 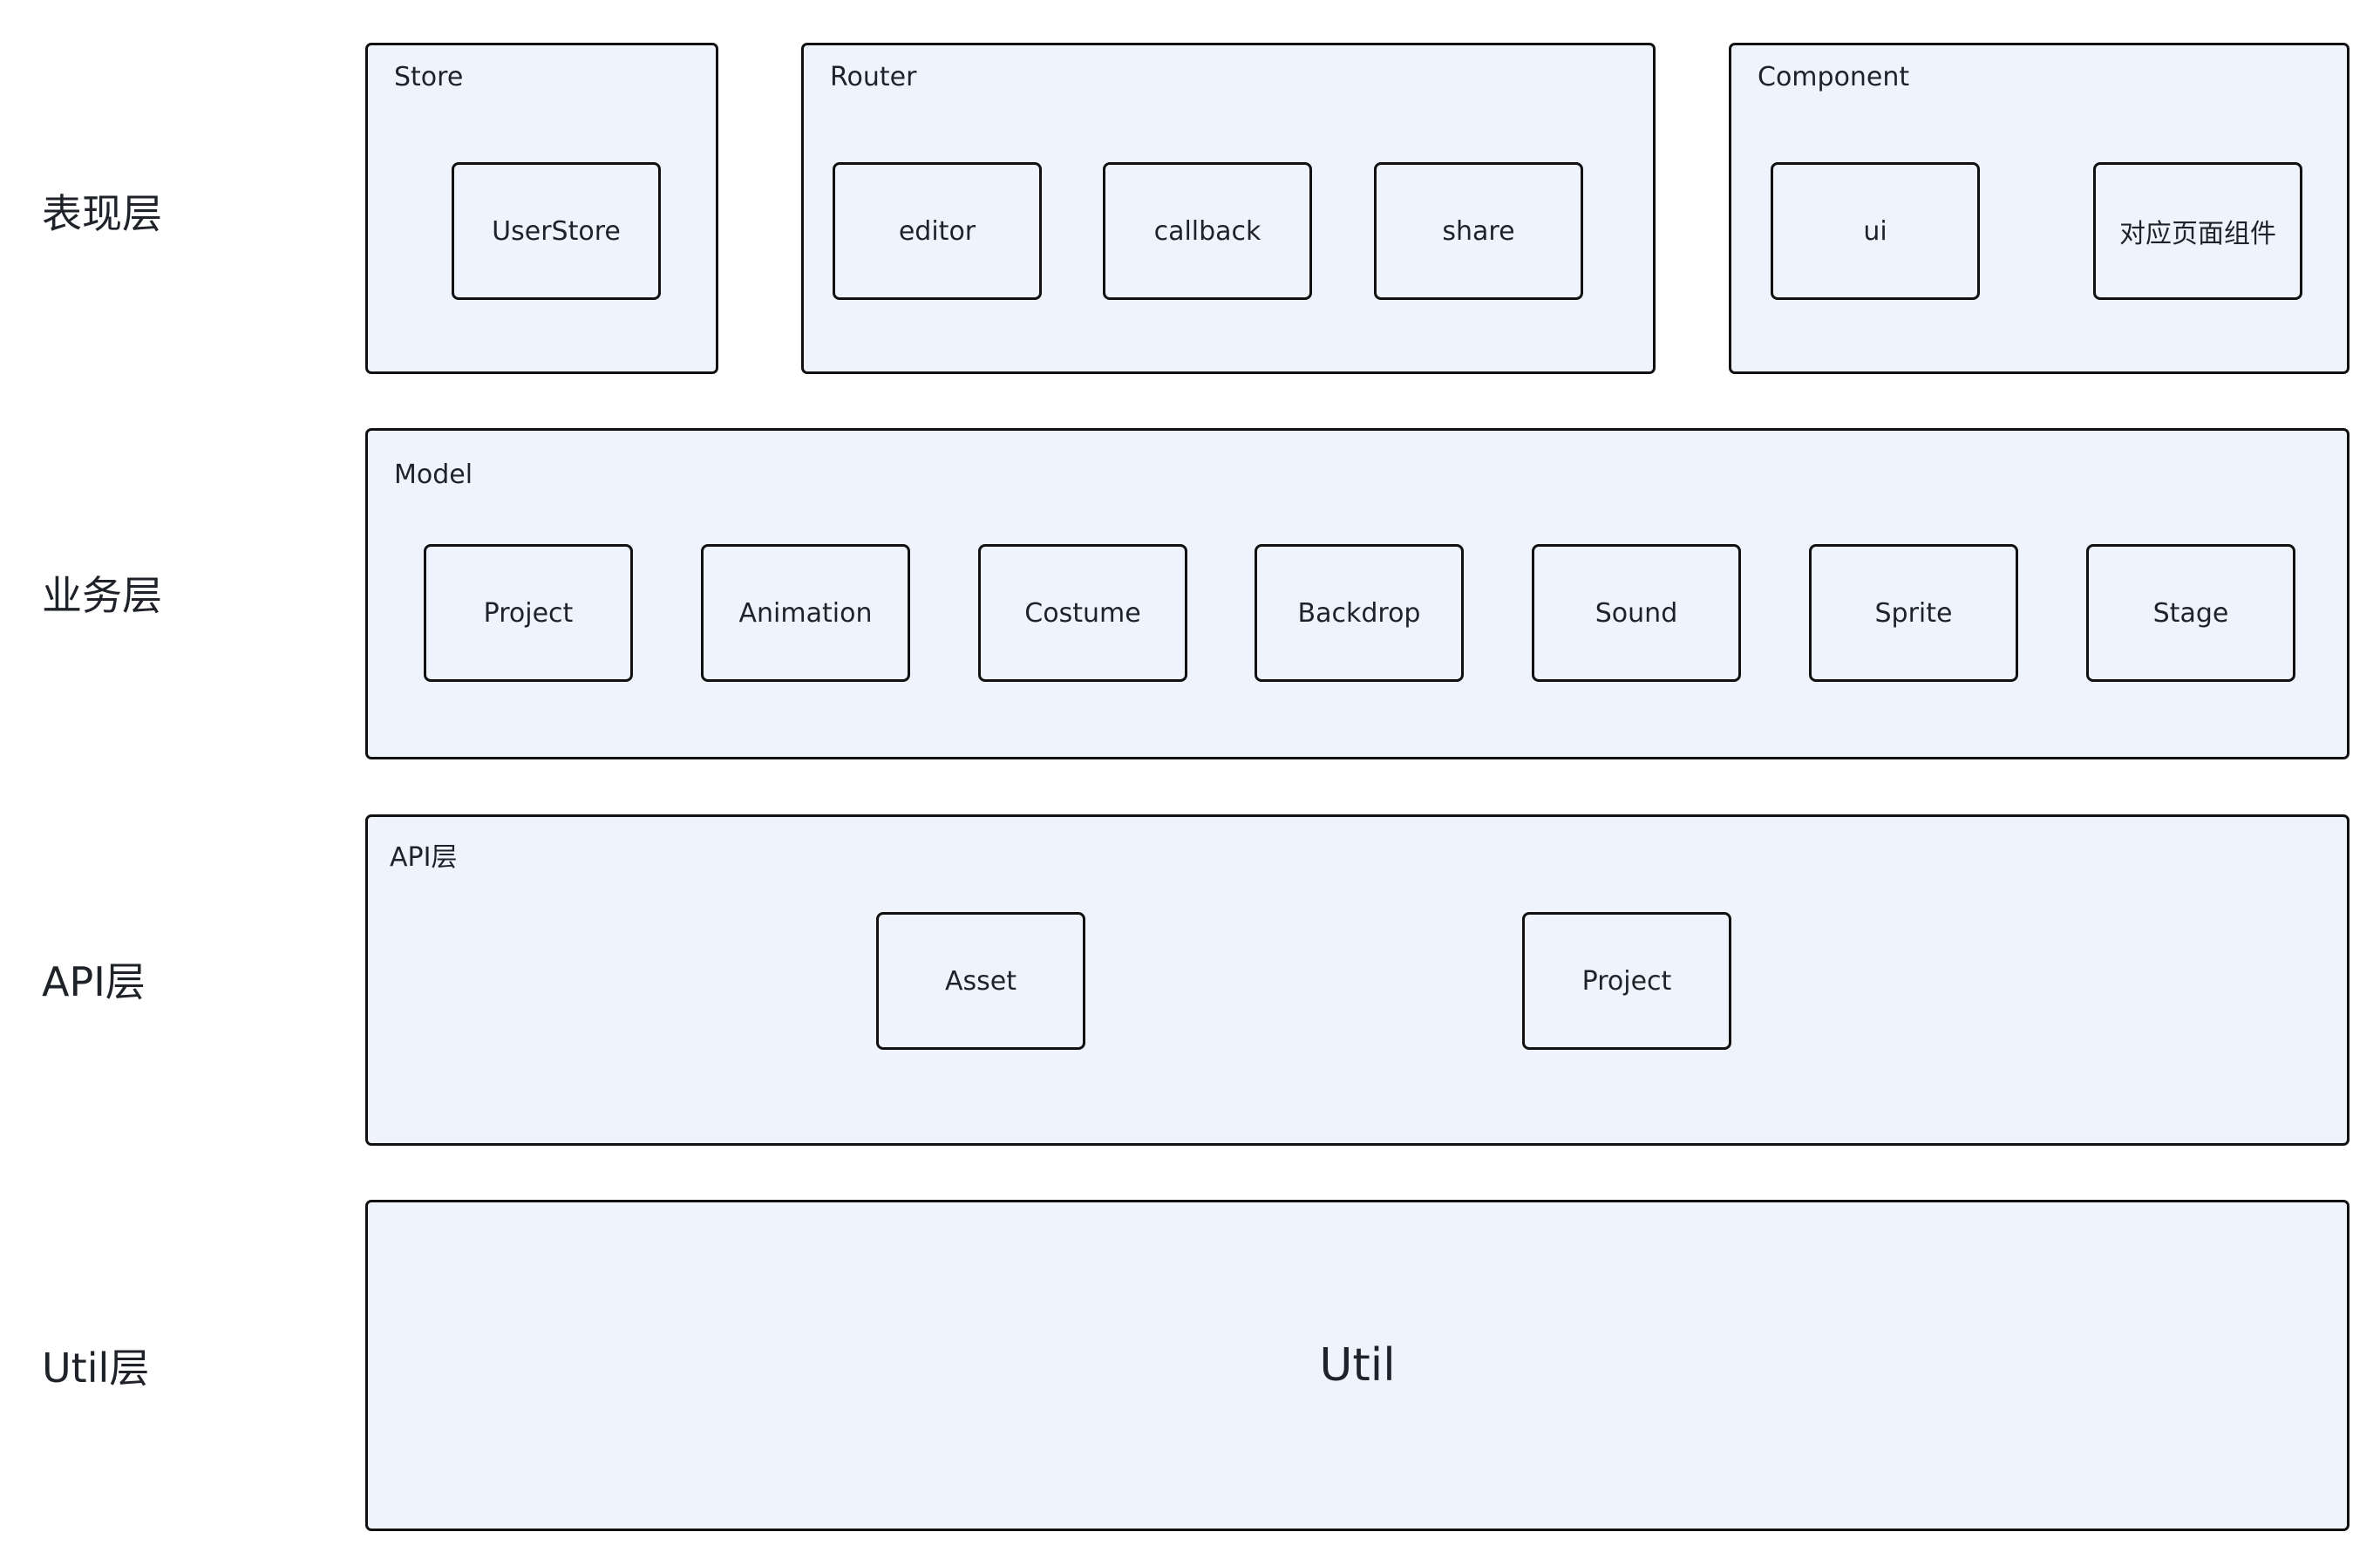 What do you see at coordinates (980, 981) in the screenshot?
I see `api-node-asset: Asset` at bounding box center [980, 981].